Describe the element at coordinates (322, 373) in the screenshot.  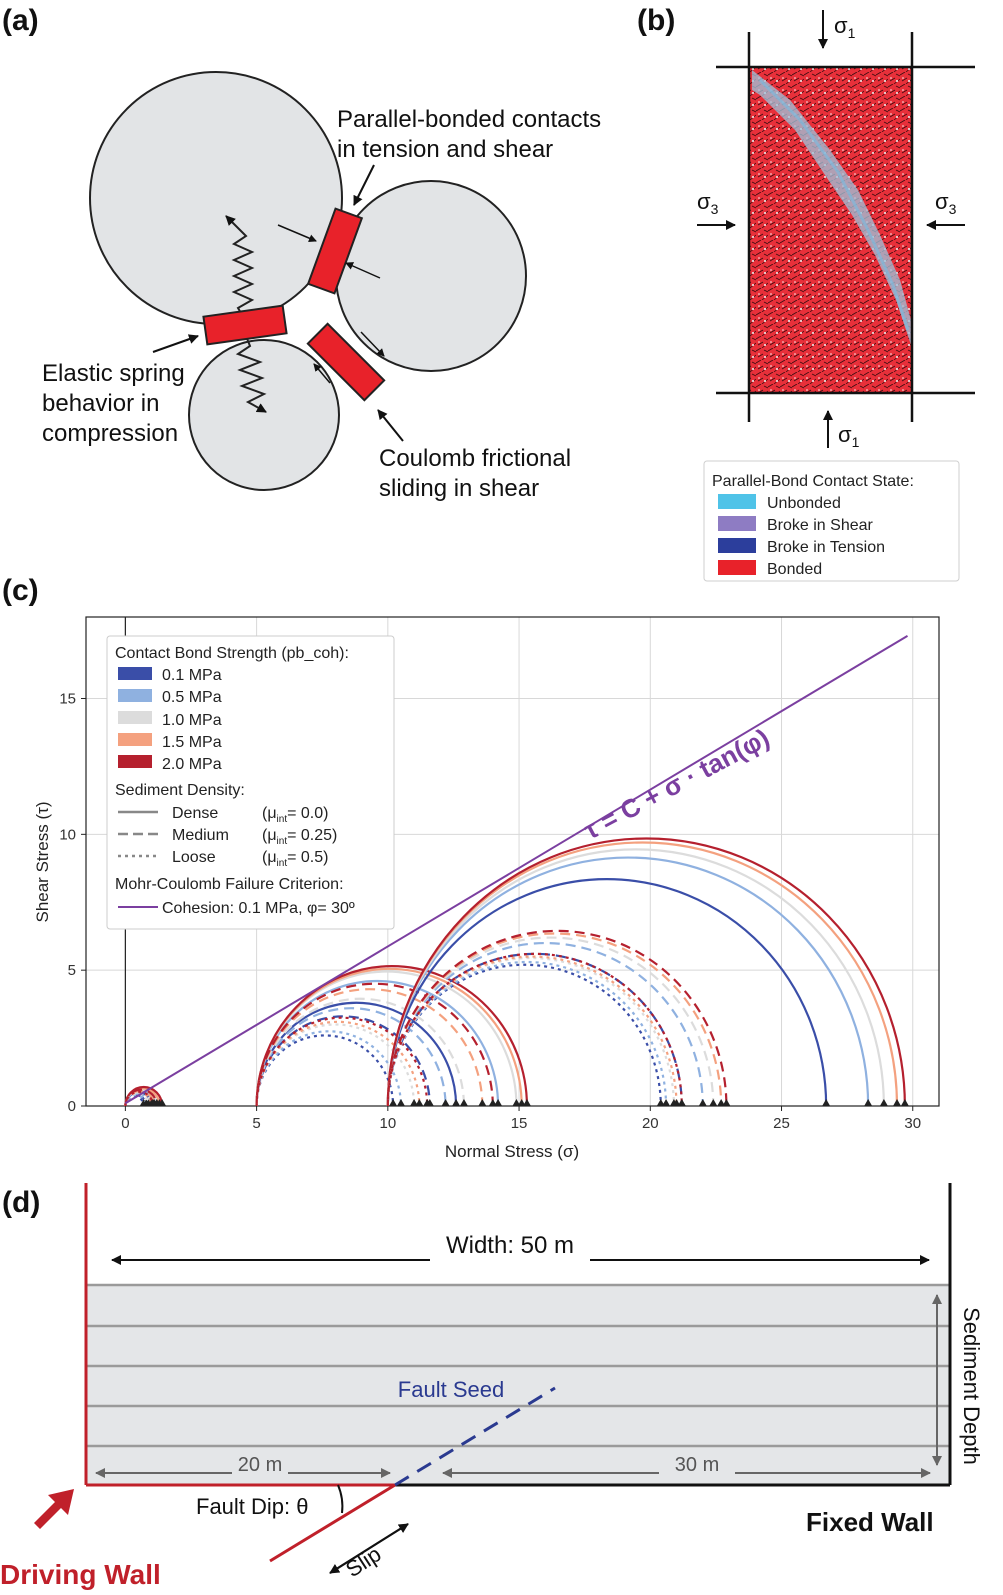
I see `shear-arrow-up` at that location.